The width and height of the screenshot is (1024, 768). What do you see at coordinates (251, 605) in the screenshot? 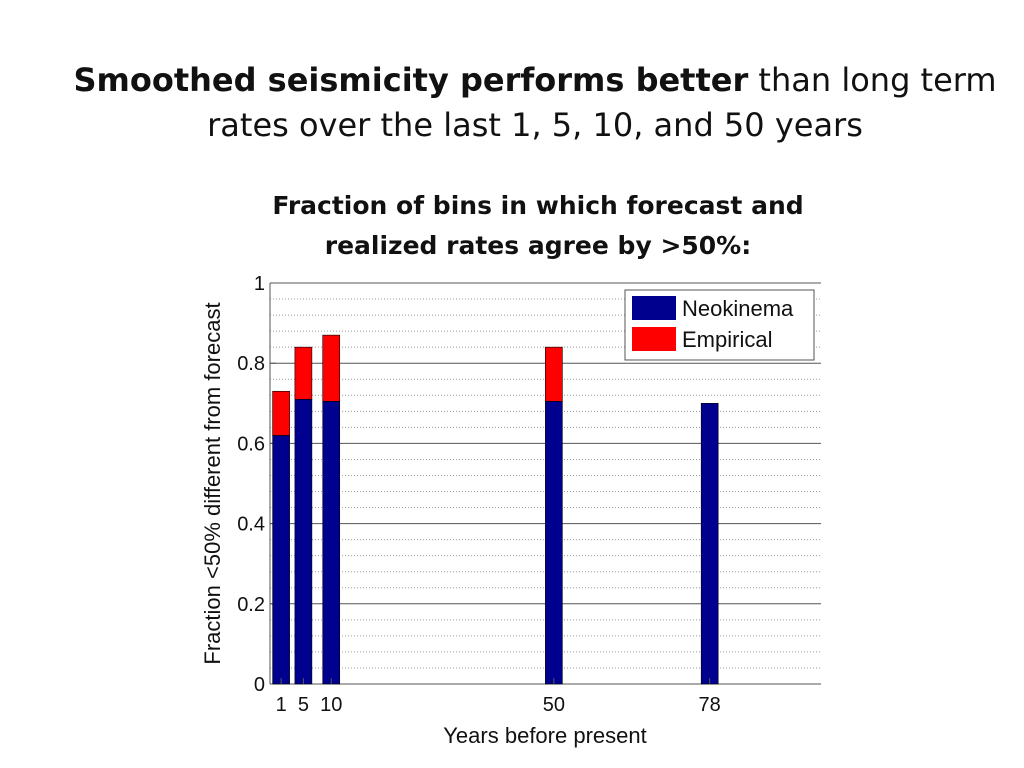
I see `y-tick-label: 0.2` at bounding box center [251, 605].